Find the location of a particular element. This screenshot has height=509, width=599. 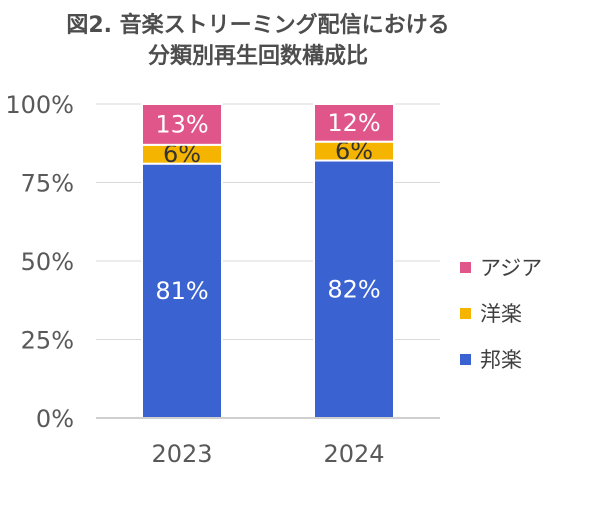

data-label: 82% is located at coordinates (353, 289).